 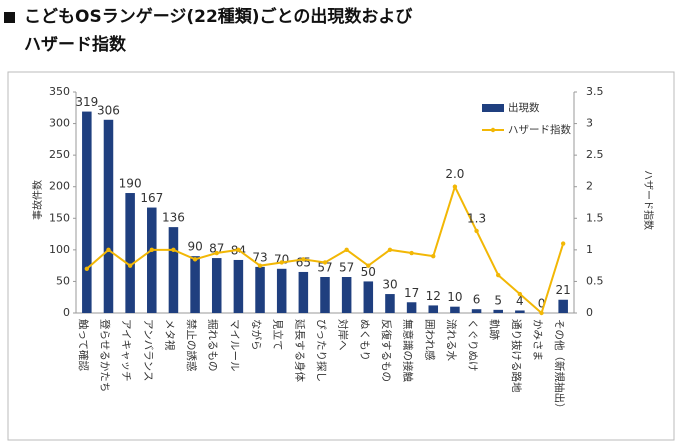 I want to click on y-tick-label: 150, so click(x=59, y=217).